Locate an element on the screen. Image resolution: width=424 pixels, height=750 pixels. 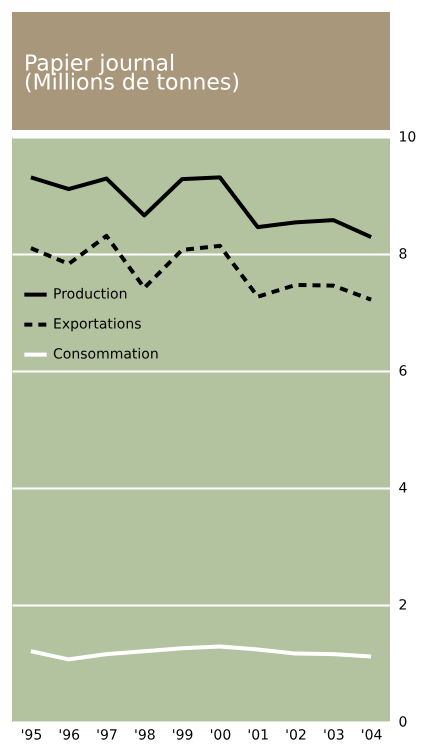
x-tick-label: '96 is located at coordinates (69, 736).